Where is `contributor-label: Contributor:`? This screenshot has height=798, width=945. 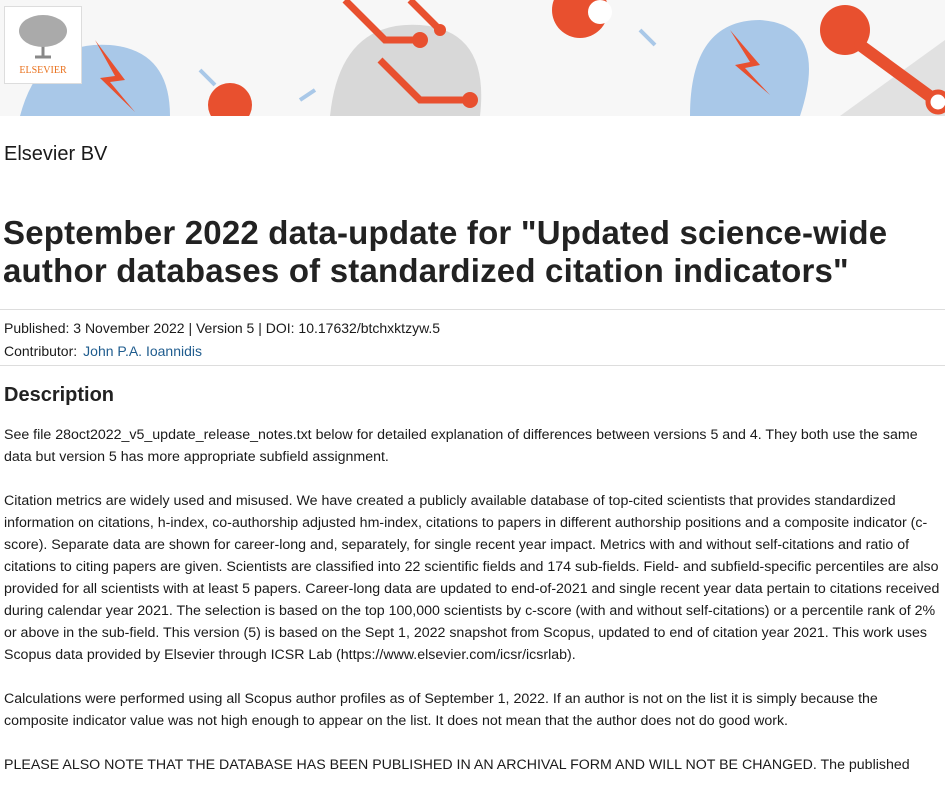 contributor-label: Contributor: is located at coordinates (41, 351).